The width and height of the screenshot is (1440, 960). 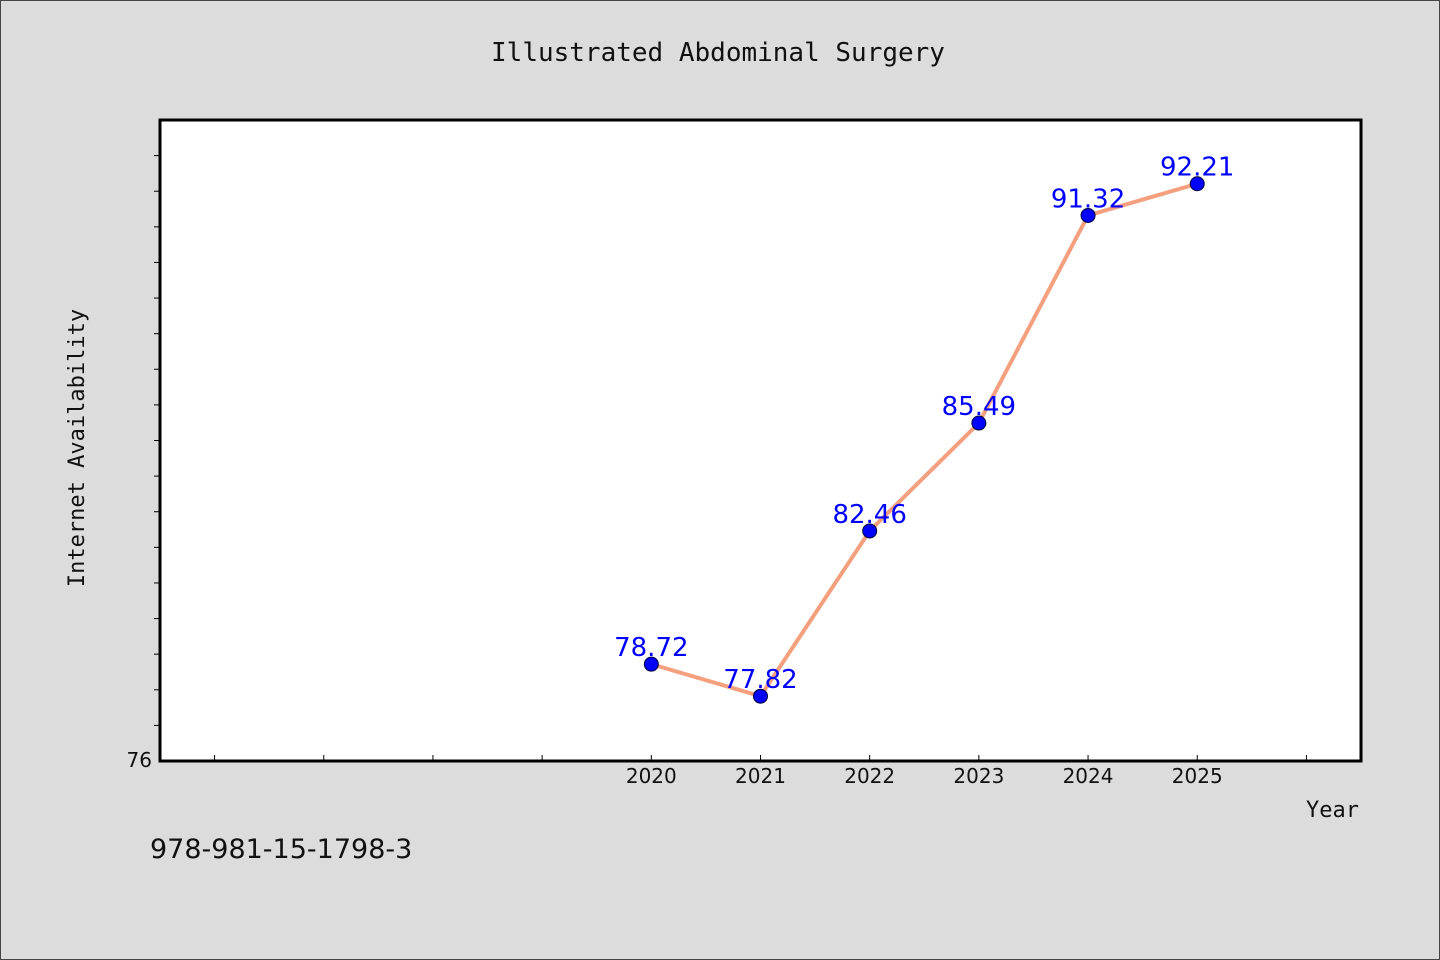 What do you see at coordinates (869, 776) in the screenshot?
I see `x-tick-label: 2022` at bounding box center [869, 776].